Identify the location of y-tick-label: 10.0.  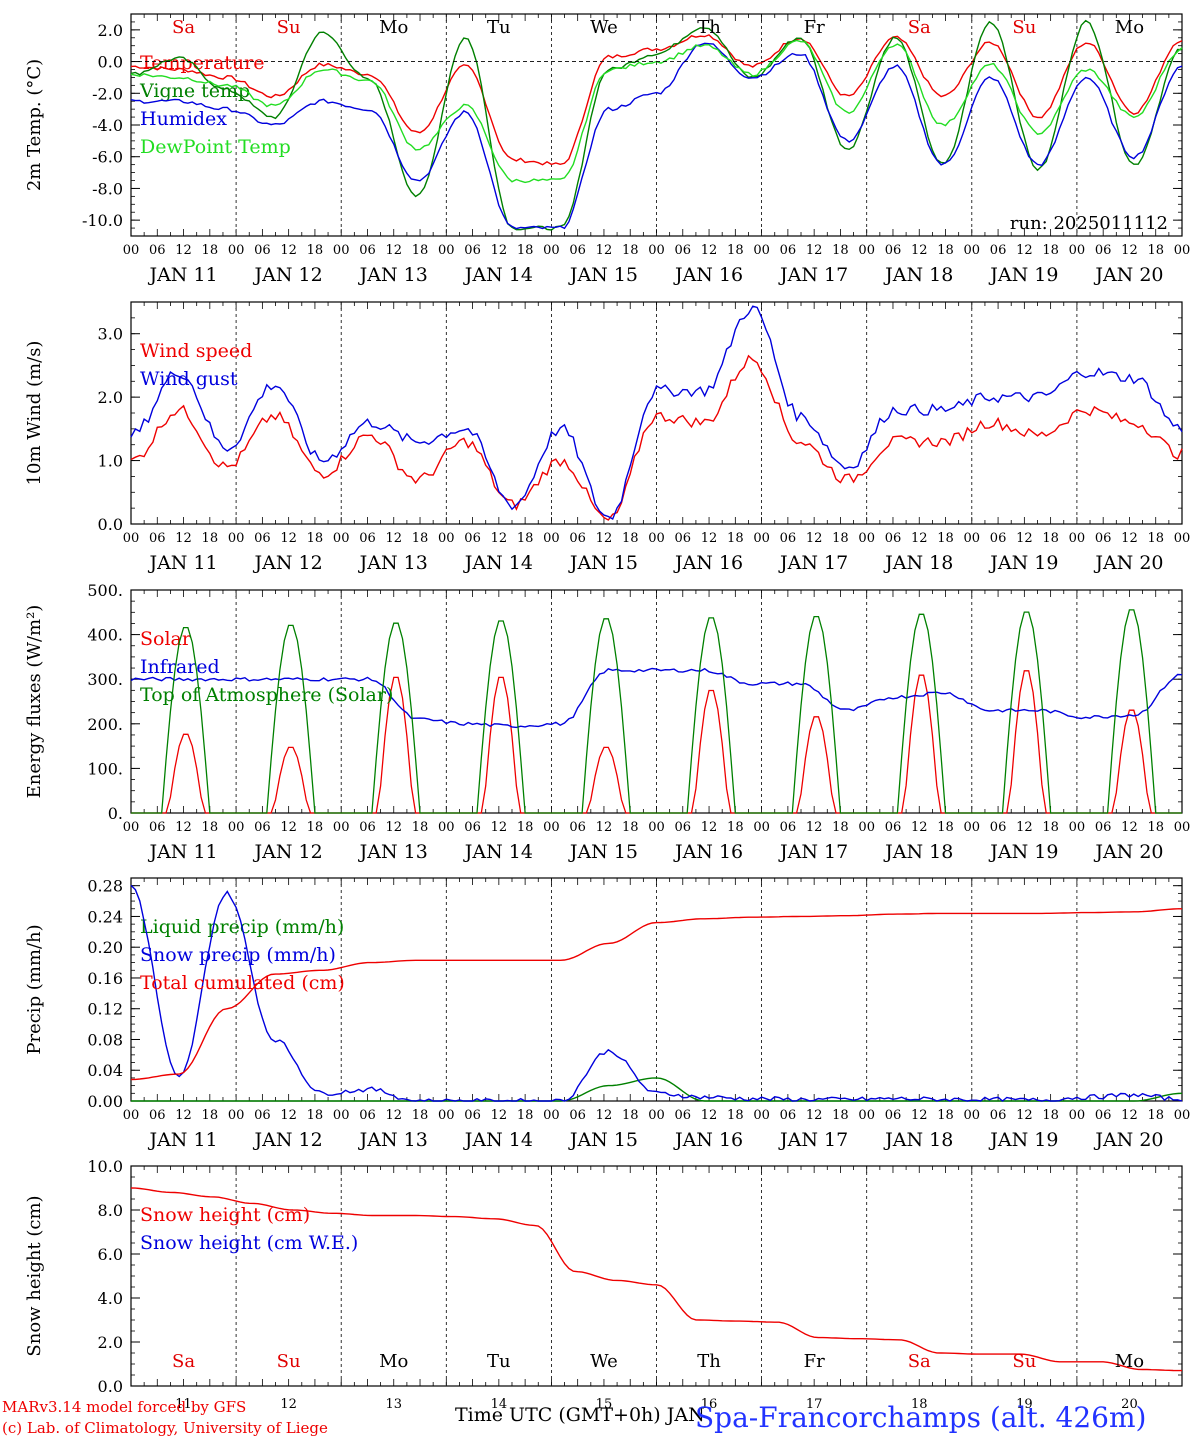
(105, 1166).